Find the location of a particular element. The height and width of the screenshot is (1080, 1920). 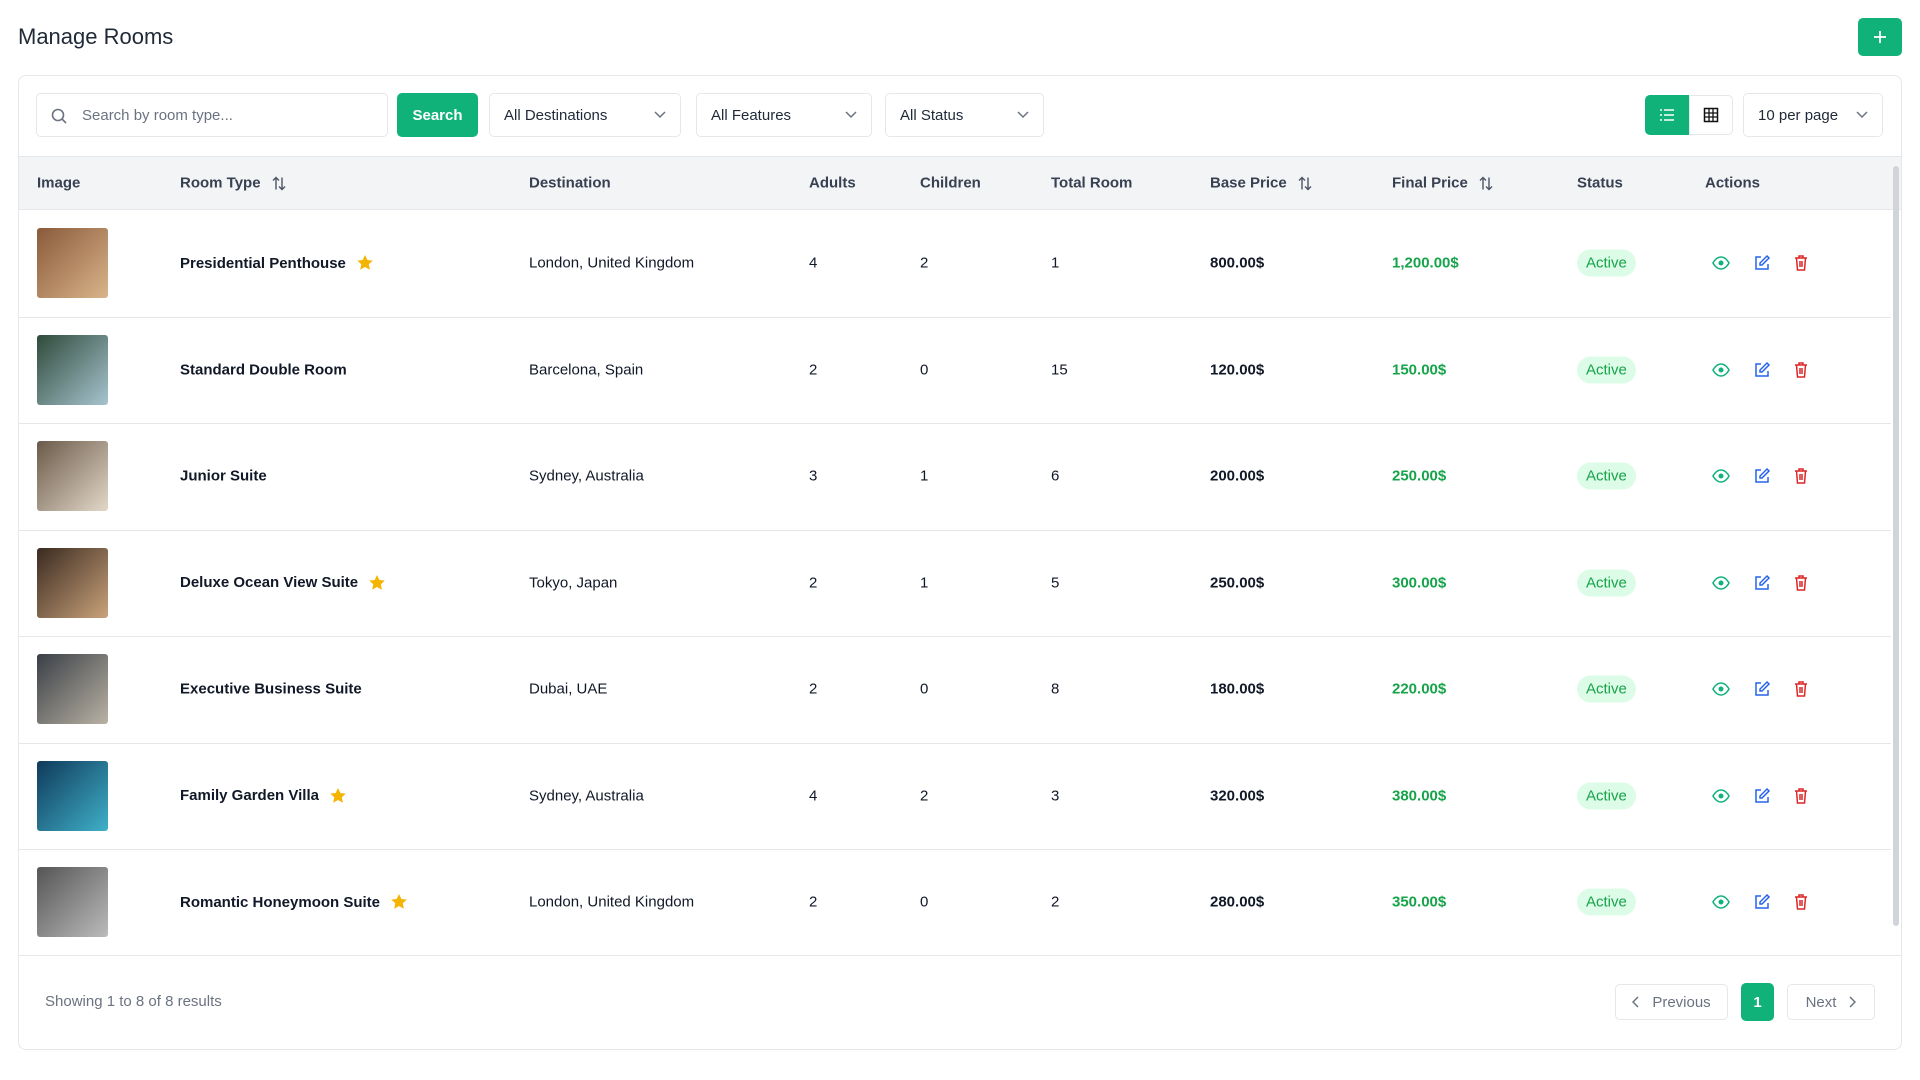

chevron-left is located at coordinates (1635, 1002).